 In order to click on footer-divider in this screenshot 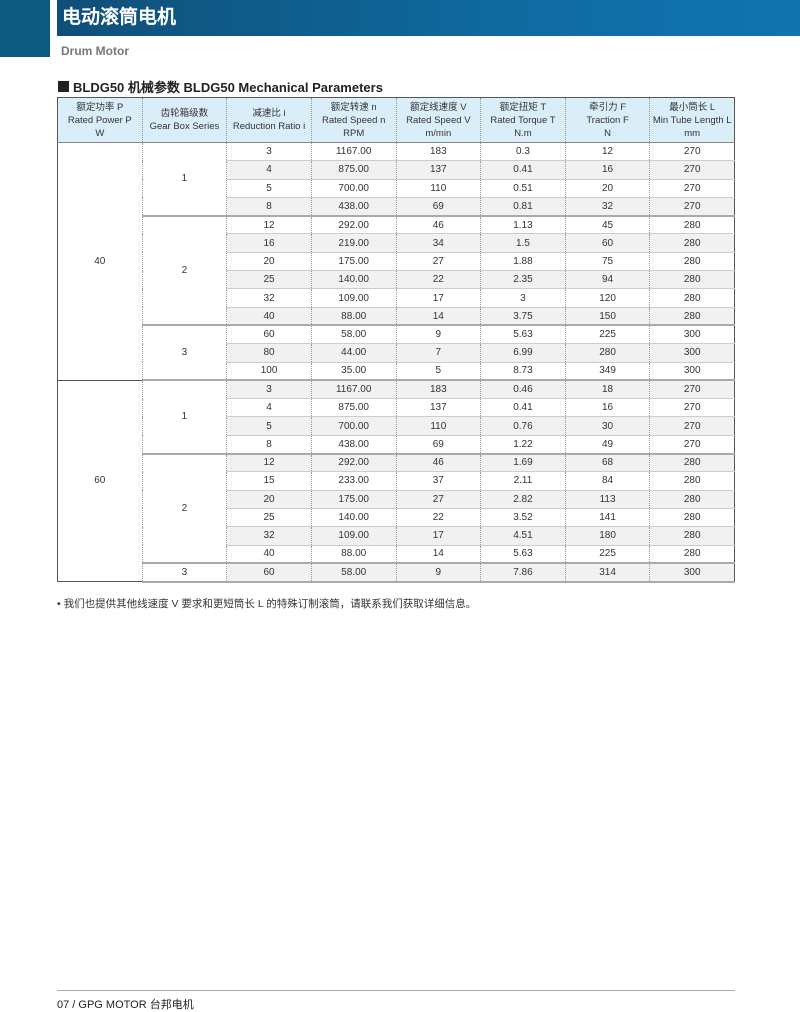, I will do `click(396, 990)`.